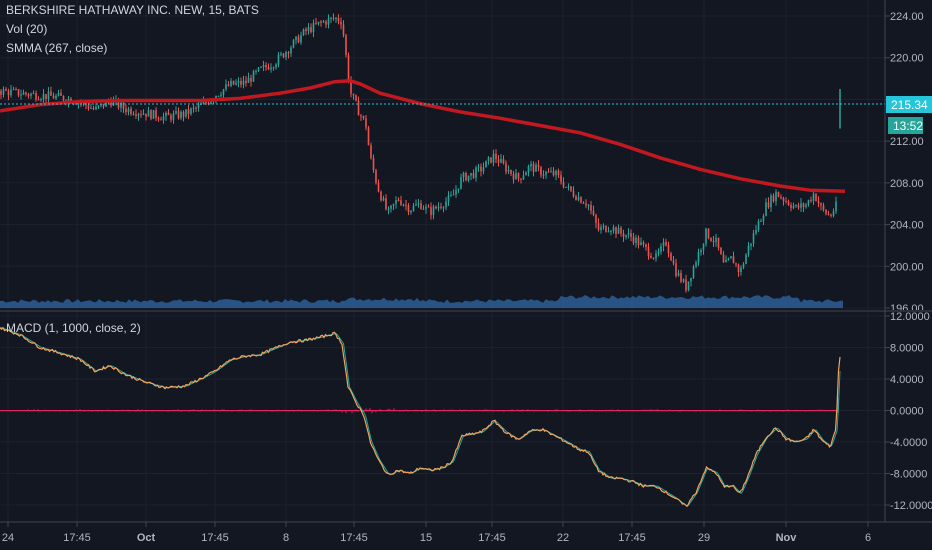 This screenshot has height=550, width=932. I want to click on smma-legend: SMMA (267, close), so click(57, 48).